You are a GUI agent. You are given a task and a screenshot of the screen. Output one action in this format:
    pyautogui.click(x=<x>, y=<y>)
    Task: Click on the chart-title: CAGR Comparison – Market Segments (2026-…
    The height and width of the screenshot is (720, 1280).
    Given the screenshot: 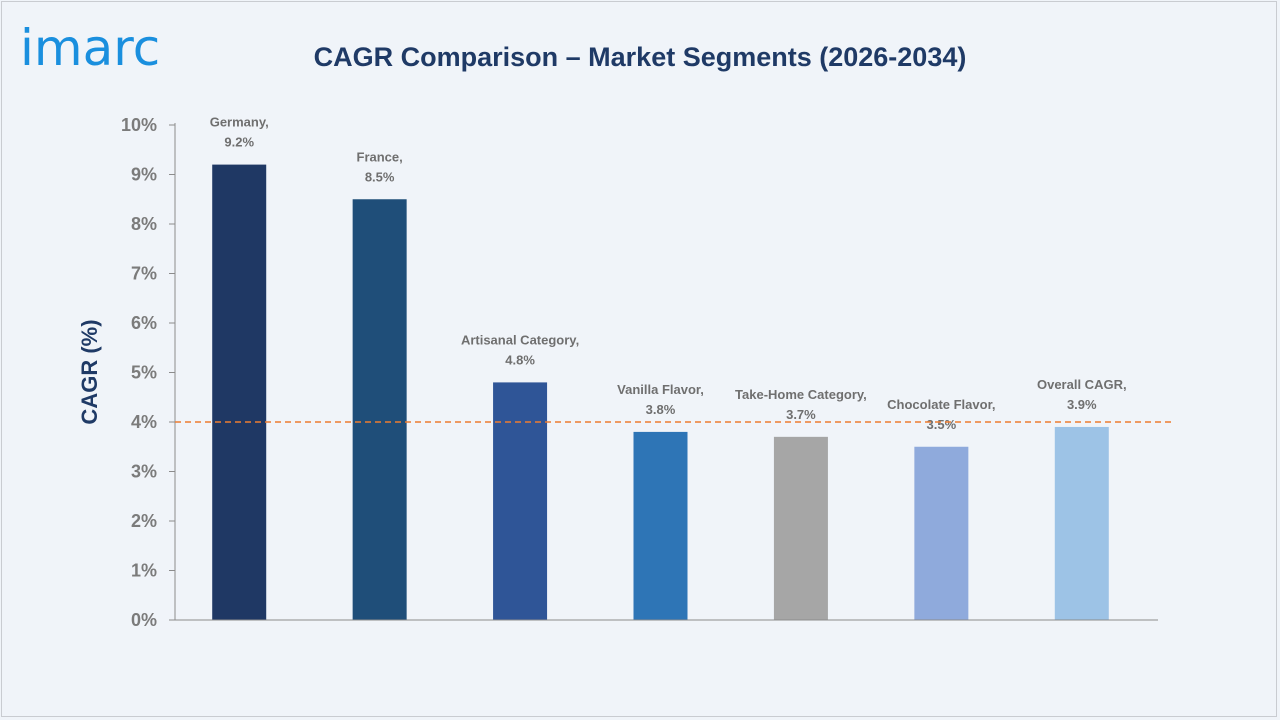 What is the action you would take?
    pyautogui.click(x=640, y=57)
    